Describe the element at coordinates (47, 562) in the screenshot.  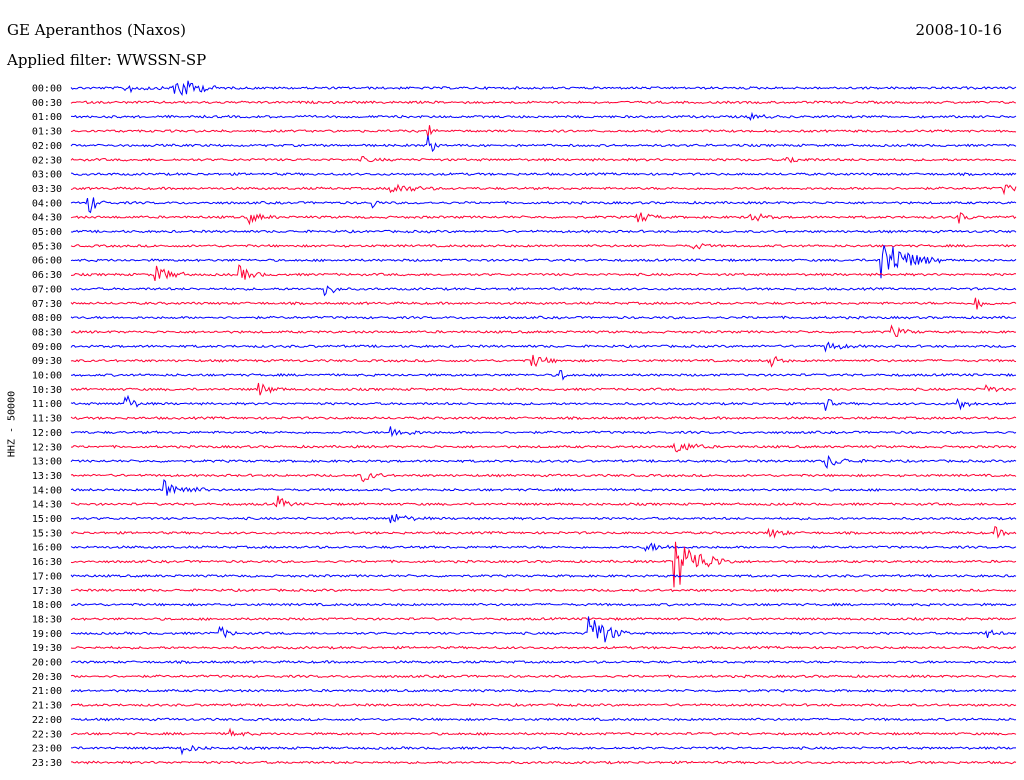
I see `time-label: 16:30` at that location.